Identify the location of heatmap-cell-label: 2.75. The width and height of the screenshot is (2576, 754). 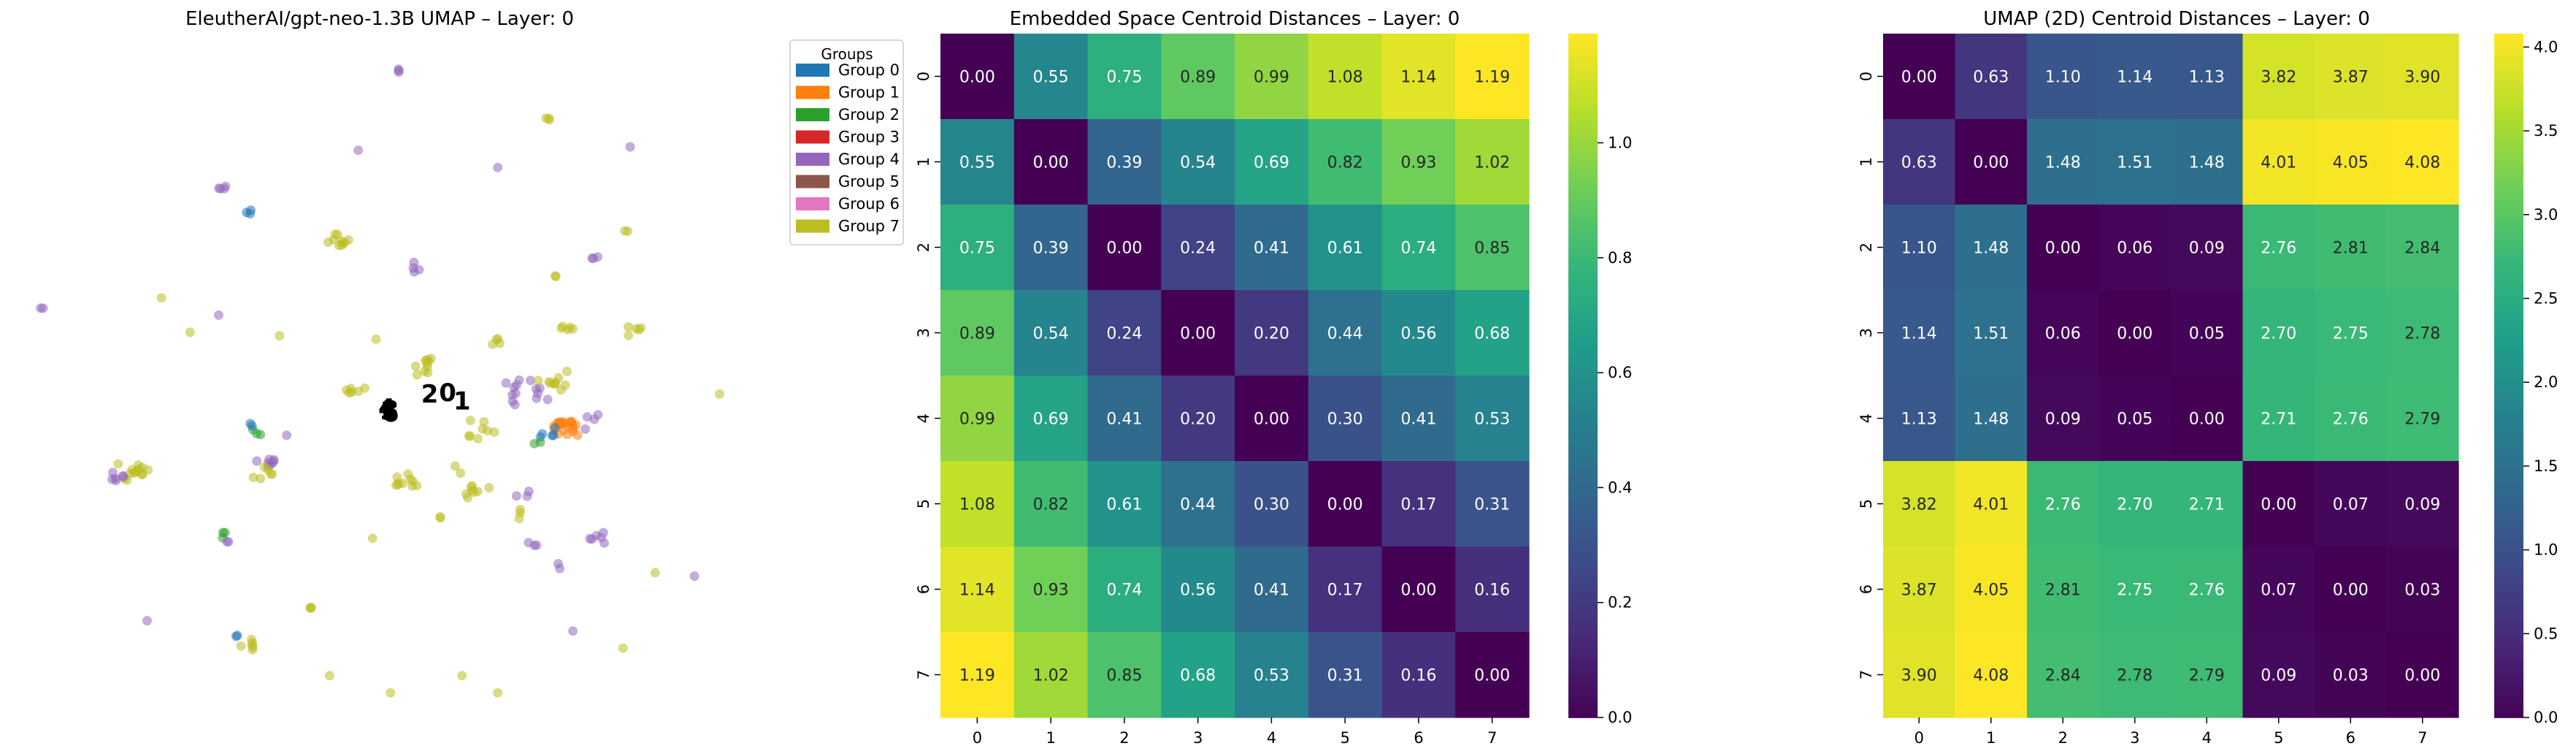
(2135, 591).